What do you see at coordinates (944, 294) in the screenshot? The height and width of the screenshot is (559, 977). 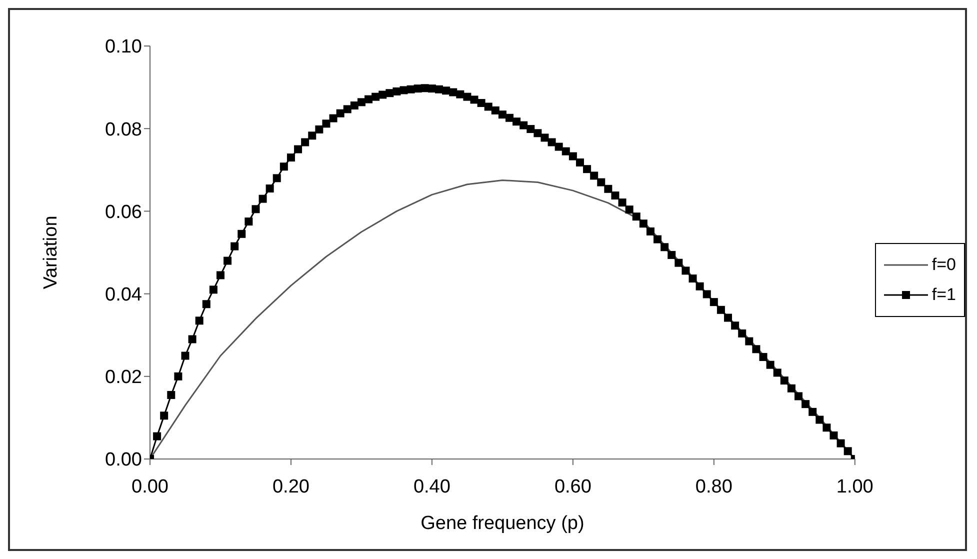 I see `legend-label: f=1` at bounding box center [944, 294].